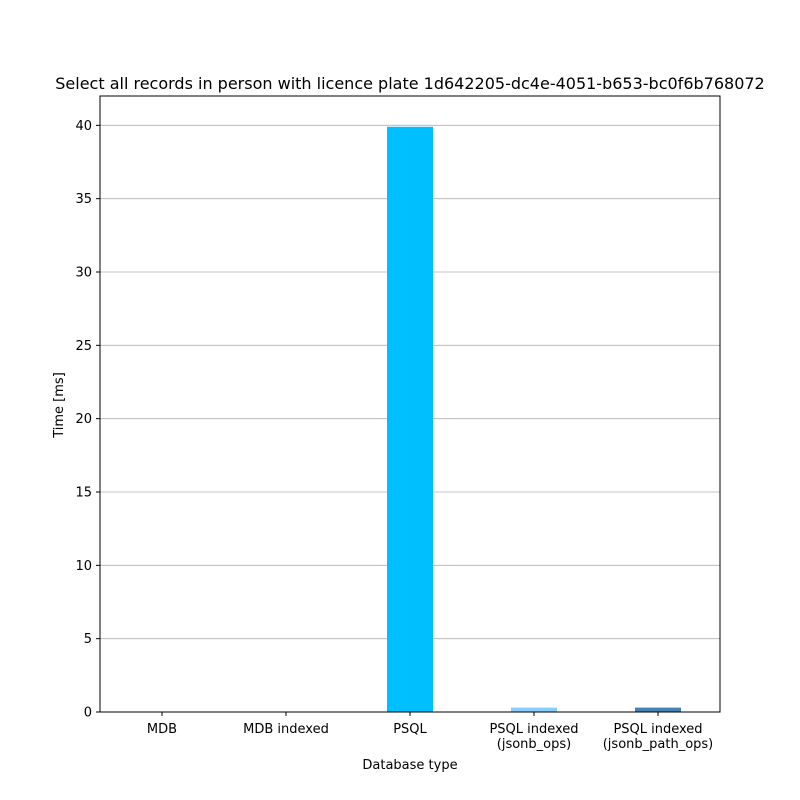  What do you see at coordinates (88, 713) in the screenshot?
I see `y-tick-label: 0` at bounding box center [88, 713].